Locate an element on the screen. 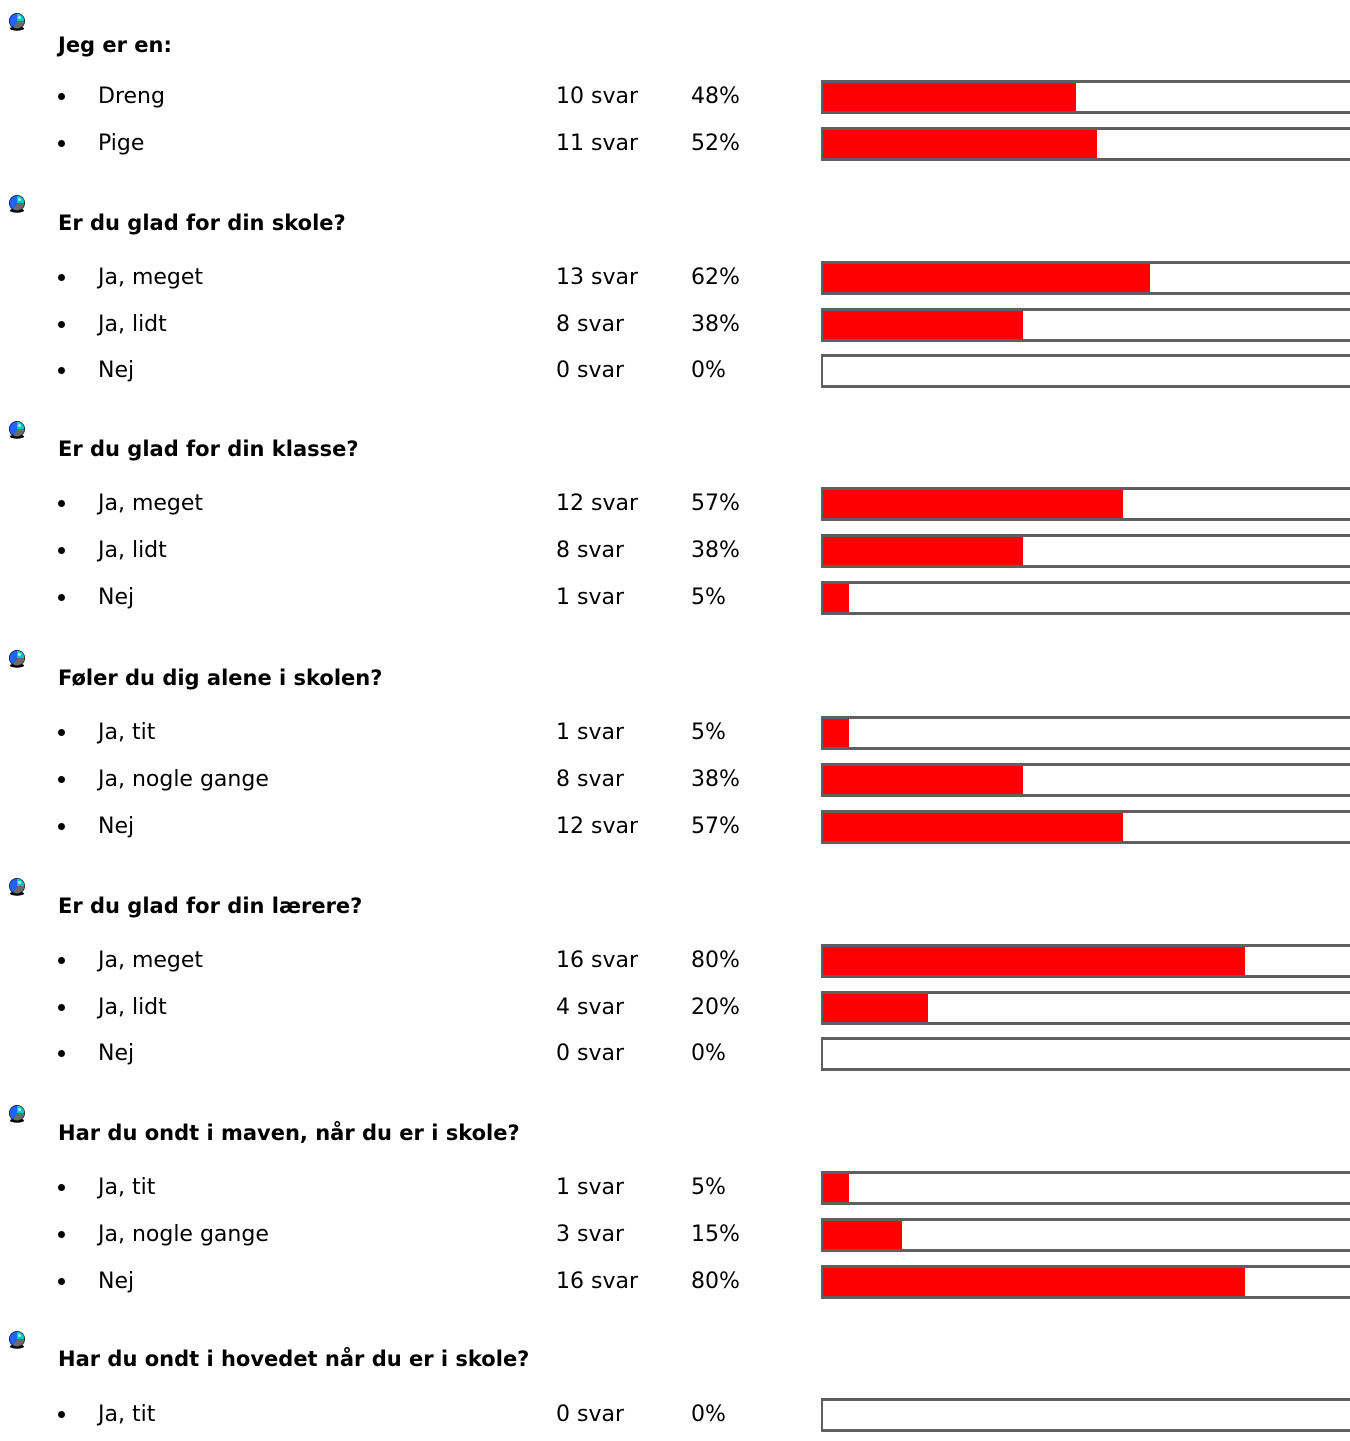  answer-row: Ja, tit 1 svar 5% is located at coordinates (675, 1188).